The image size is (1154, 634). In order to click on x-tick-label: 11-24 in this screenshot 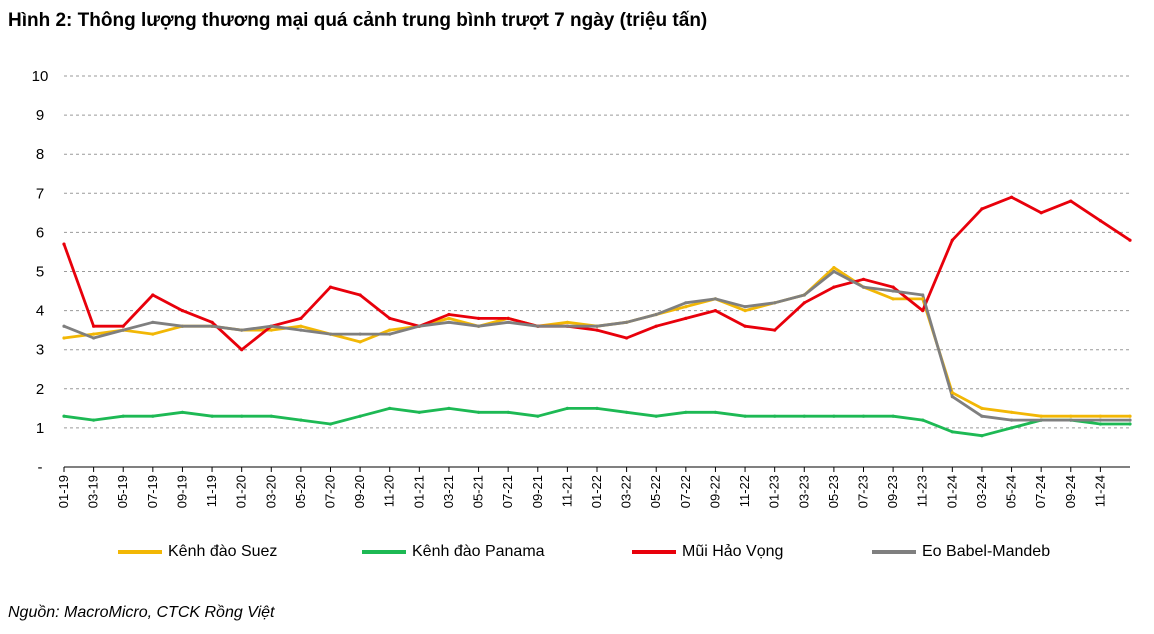, I will do `click(1099, 491)`.